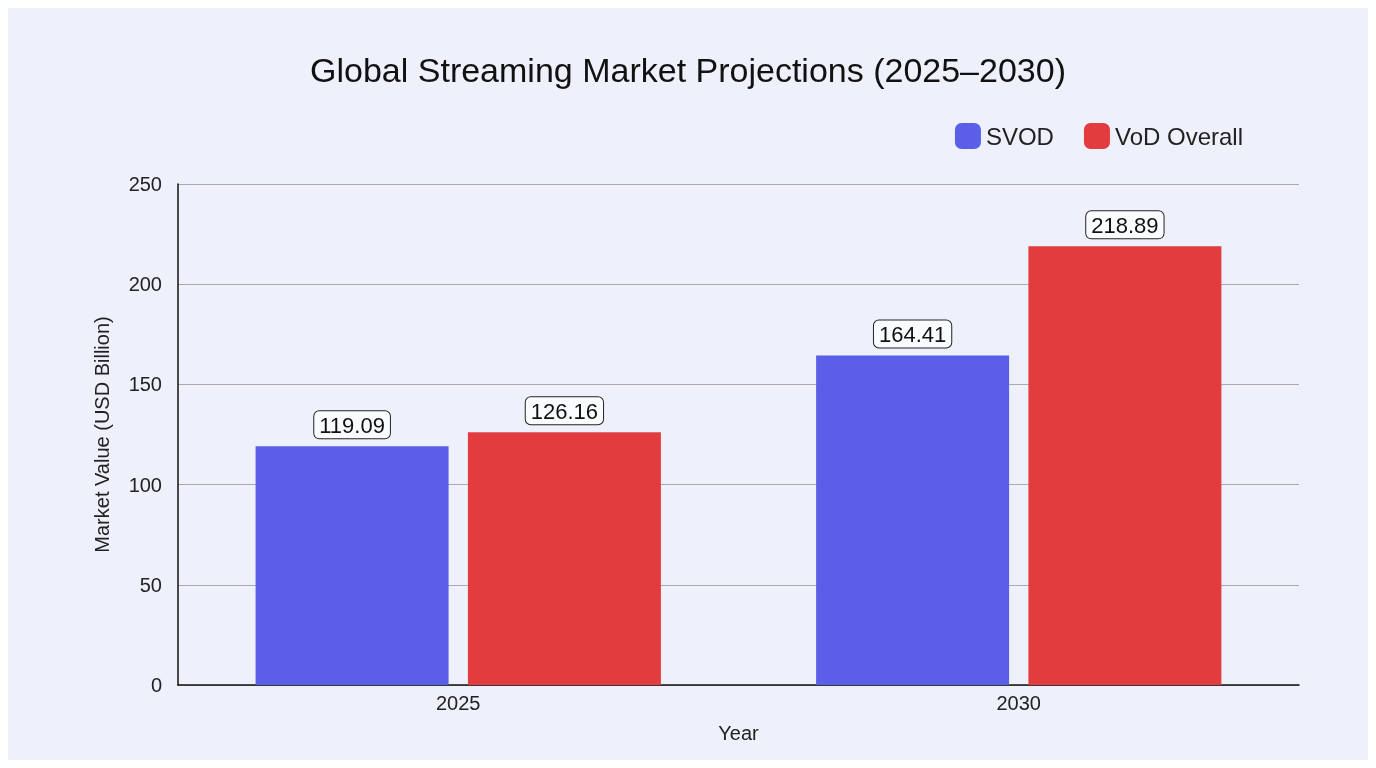 The height and width of the screenshot is (768, 1376). Describe the element at coordinates (145, 384) in the screenshot. I see `y-tick-label: 150` at that location.